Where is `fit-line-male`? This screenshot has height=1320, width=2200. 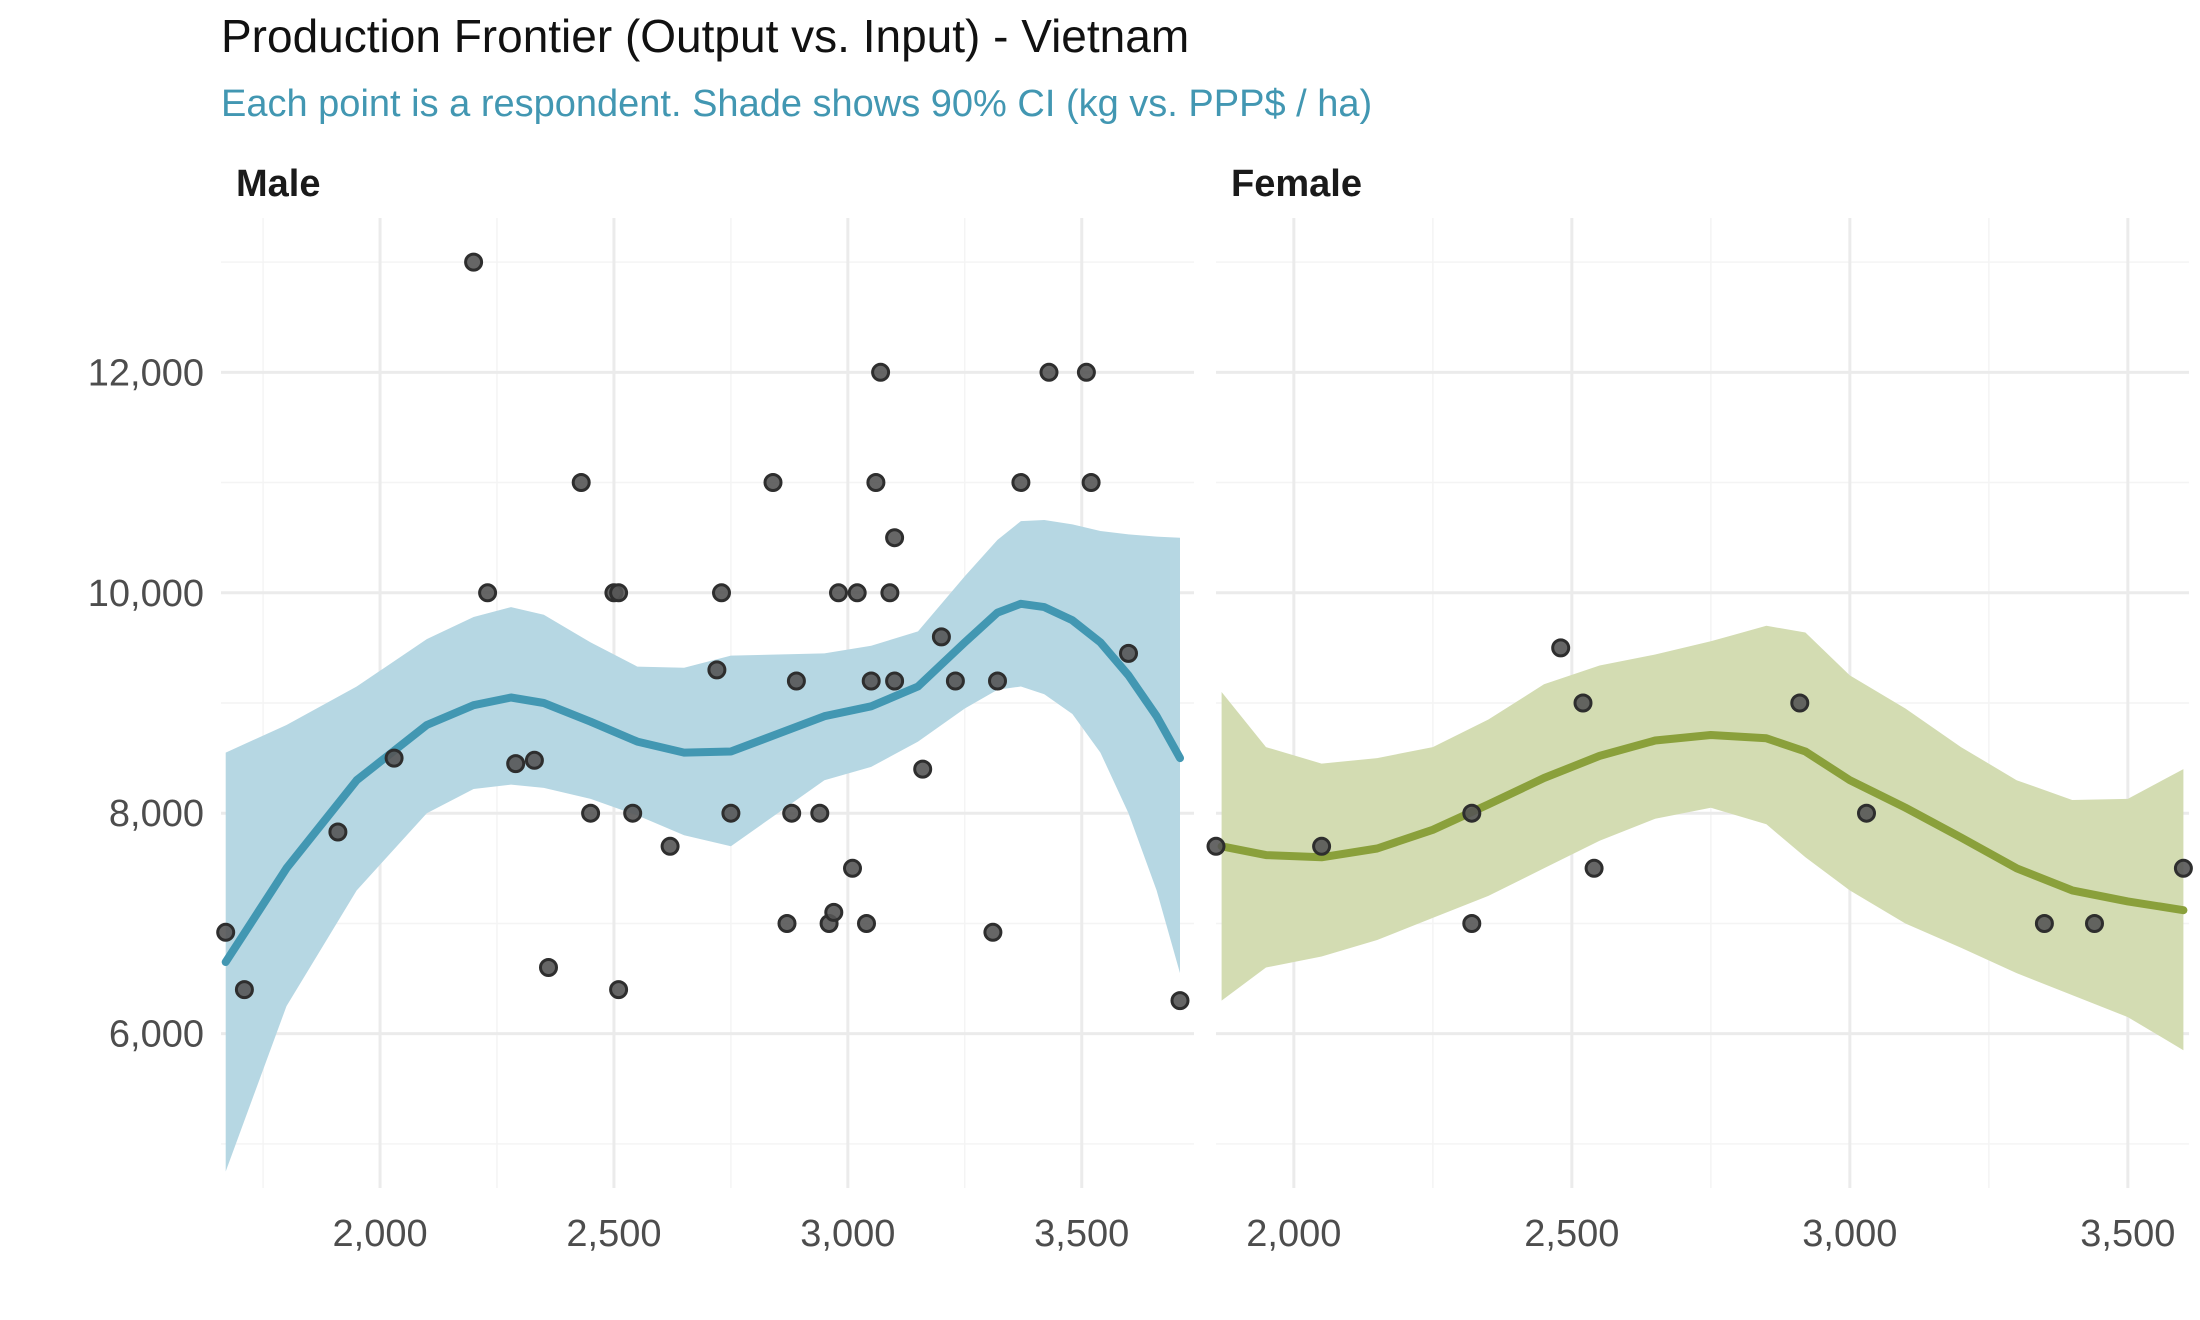
fit-line-male is located at coordinates (702, 782).